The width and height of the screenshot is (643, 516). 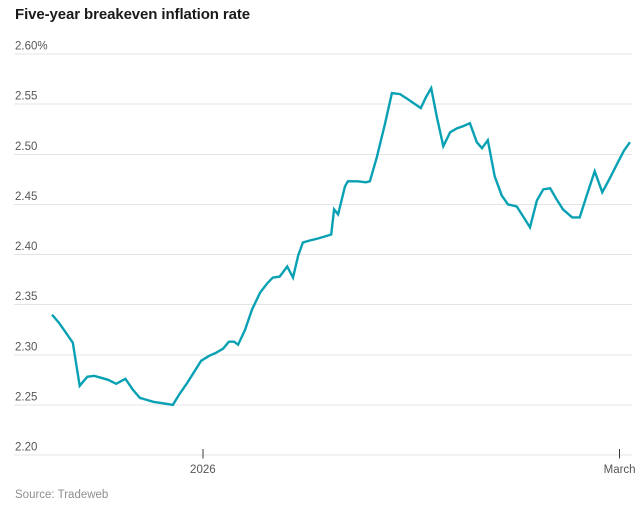 What do you see at coordinates (133, 14) in the screenshot?
I see `chart-title: Five-year breakeven inflation rate` at bounding box center [133, 14].